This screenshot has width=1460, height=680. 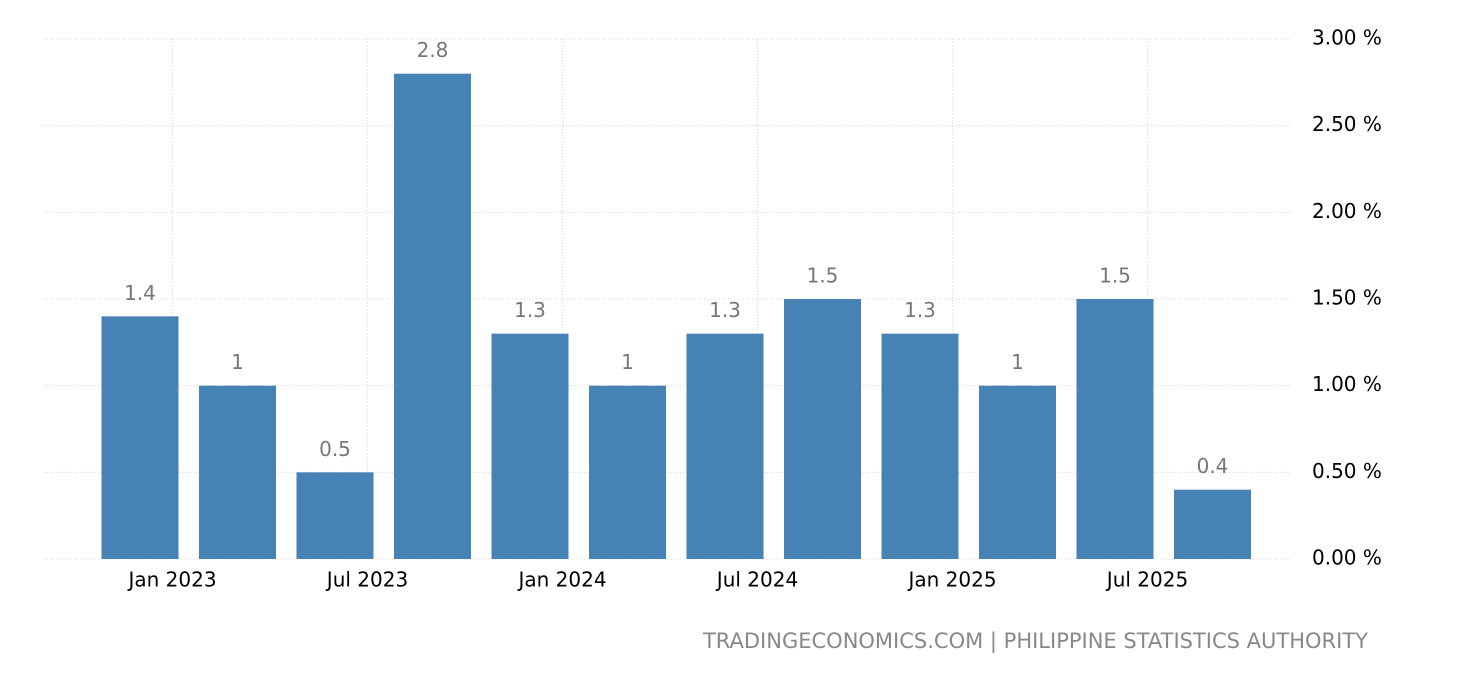 I want to click on y-tick-label: 1.50 %, so click(x=1347, y=298).